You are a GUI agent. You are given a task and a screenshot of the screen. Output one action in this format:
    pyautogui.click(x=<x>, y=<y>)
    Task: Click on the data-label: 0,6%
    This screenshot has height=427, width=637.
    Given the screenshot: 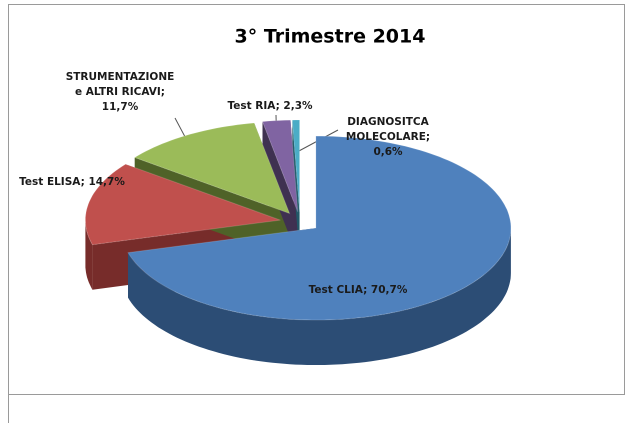 What is the action you would take?
    pyautogui.click(x=388, y=152)
    